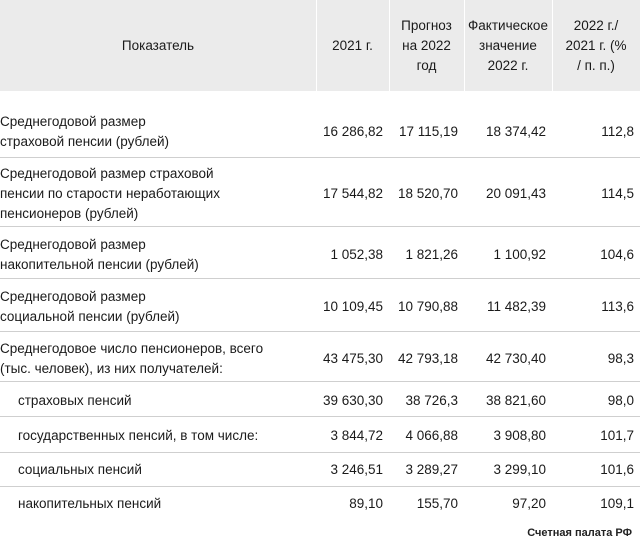 Image resolution: width=640 pixels, height=549 pixels. Describe the element at coordinates (508, 45) in the screenshot. I see `header-actual: Фактическое значение 2022 г.` at that location.